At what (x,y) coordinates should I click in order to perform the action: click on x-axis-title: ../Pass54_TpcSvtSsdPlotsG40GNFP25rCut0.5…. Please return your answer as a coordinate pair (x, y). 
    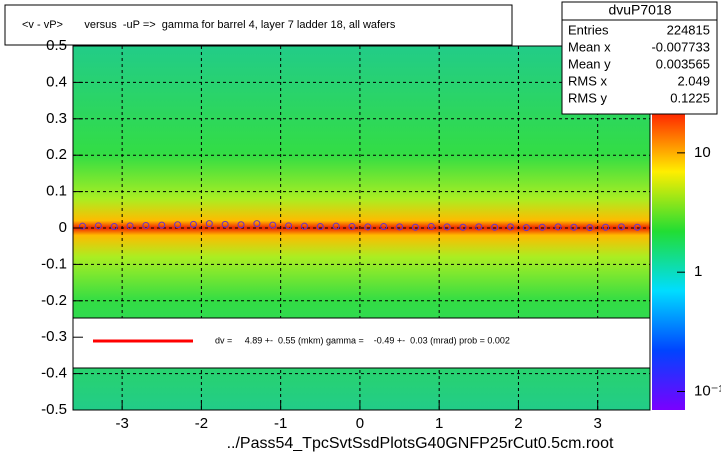
    Looking at the image, I should click on (420, 443).